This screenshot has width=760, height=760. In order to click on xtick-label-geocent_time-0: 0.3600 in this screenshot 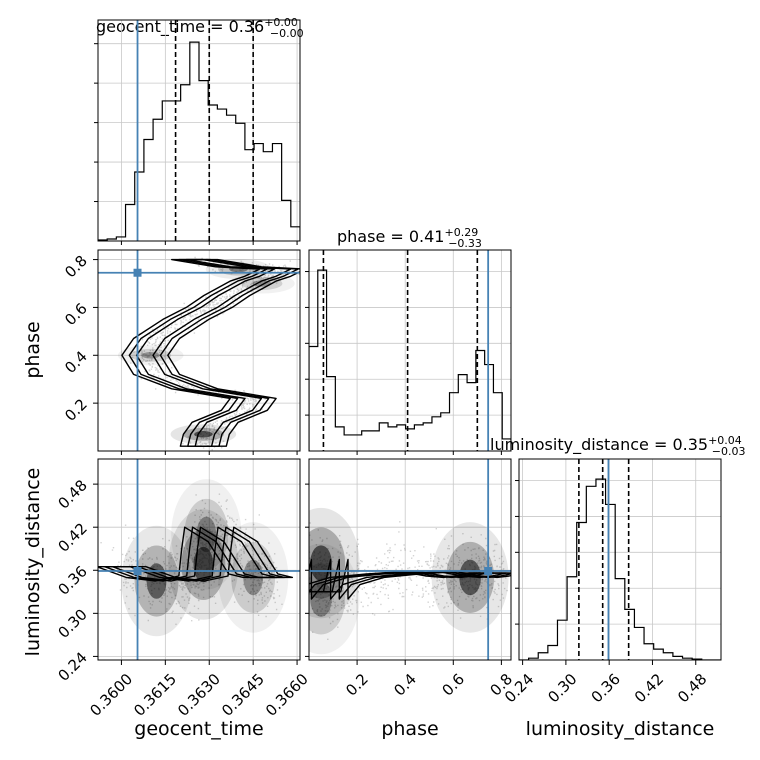, I will do `click(111, 695)`.